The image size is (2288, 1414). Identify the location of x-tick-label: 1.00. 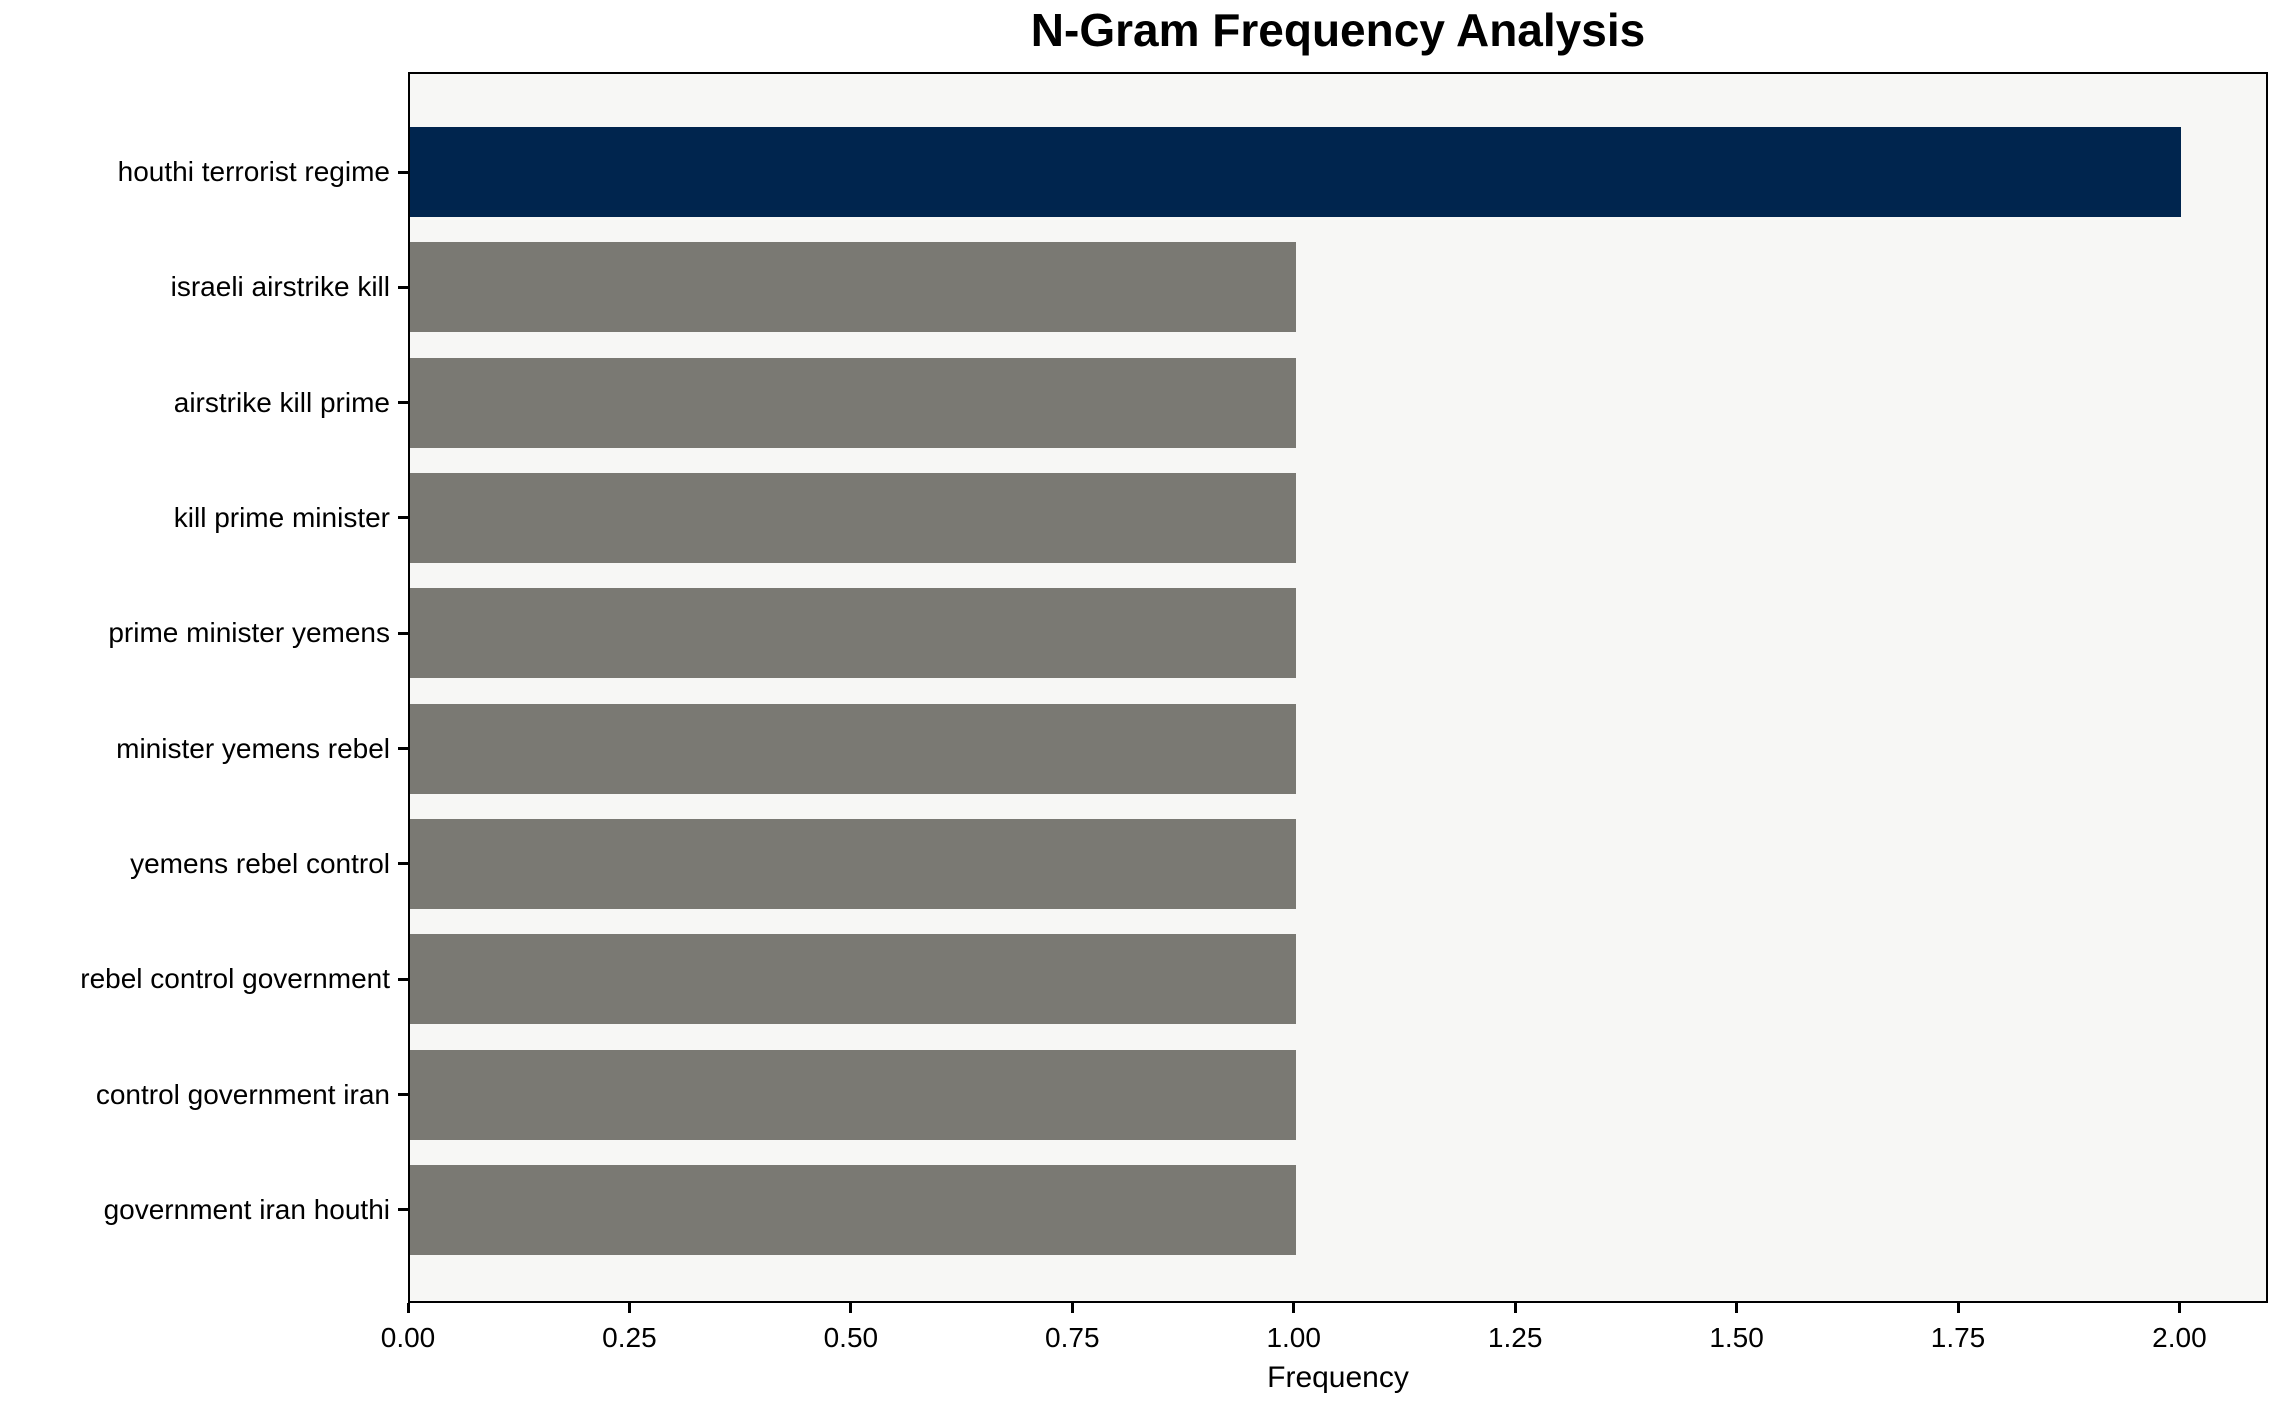
(1293, 1337).